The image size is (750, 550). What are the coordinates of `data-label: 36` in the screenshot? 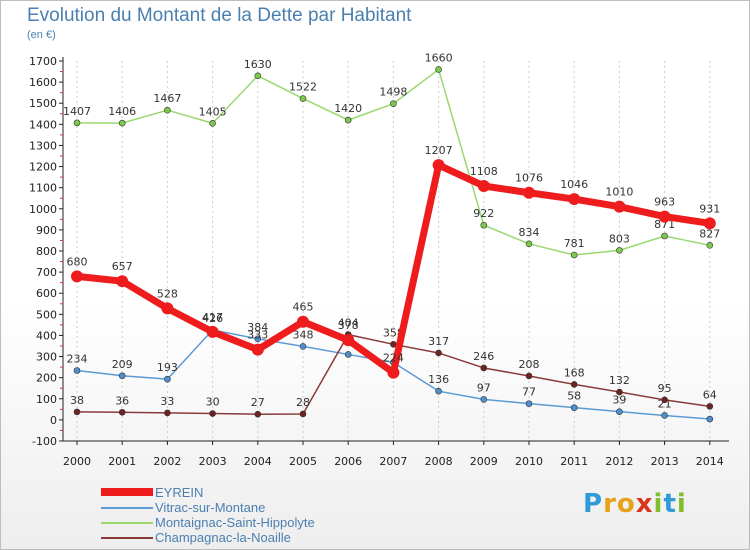 It's located at (122, 400).